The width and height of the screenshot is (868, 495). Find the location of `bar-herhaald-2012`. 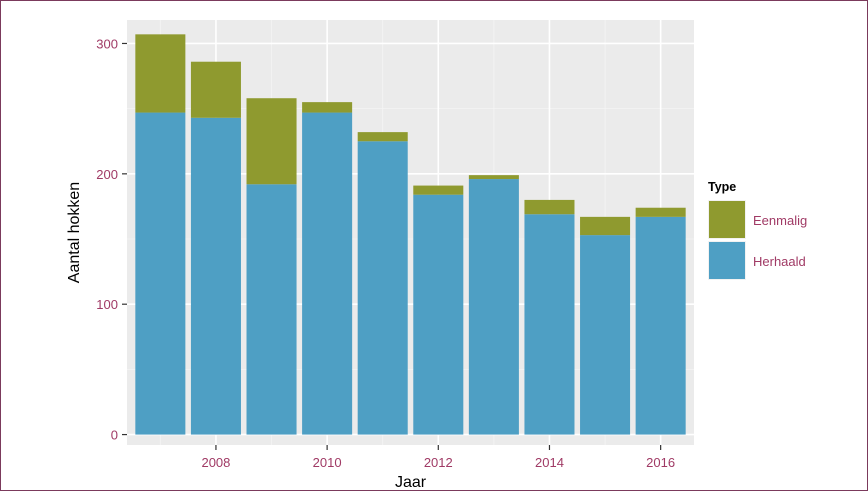

bar-herhaald-2012 is located at coordinates (438, 314).